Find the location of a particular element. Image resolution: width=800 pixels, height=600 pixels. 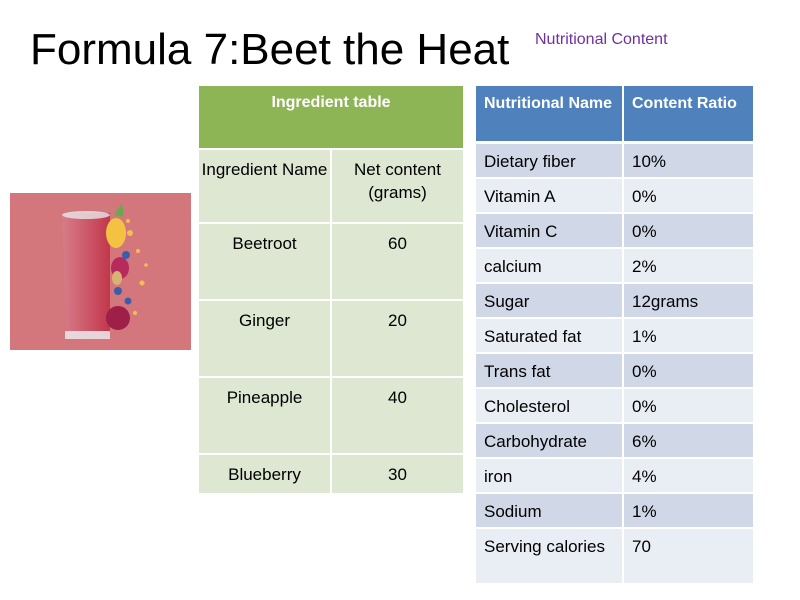

nutrient-name: Trans fat is located at coordinates (550, 371).